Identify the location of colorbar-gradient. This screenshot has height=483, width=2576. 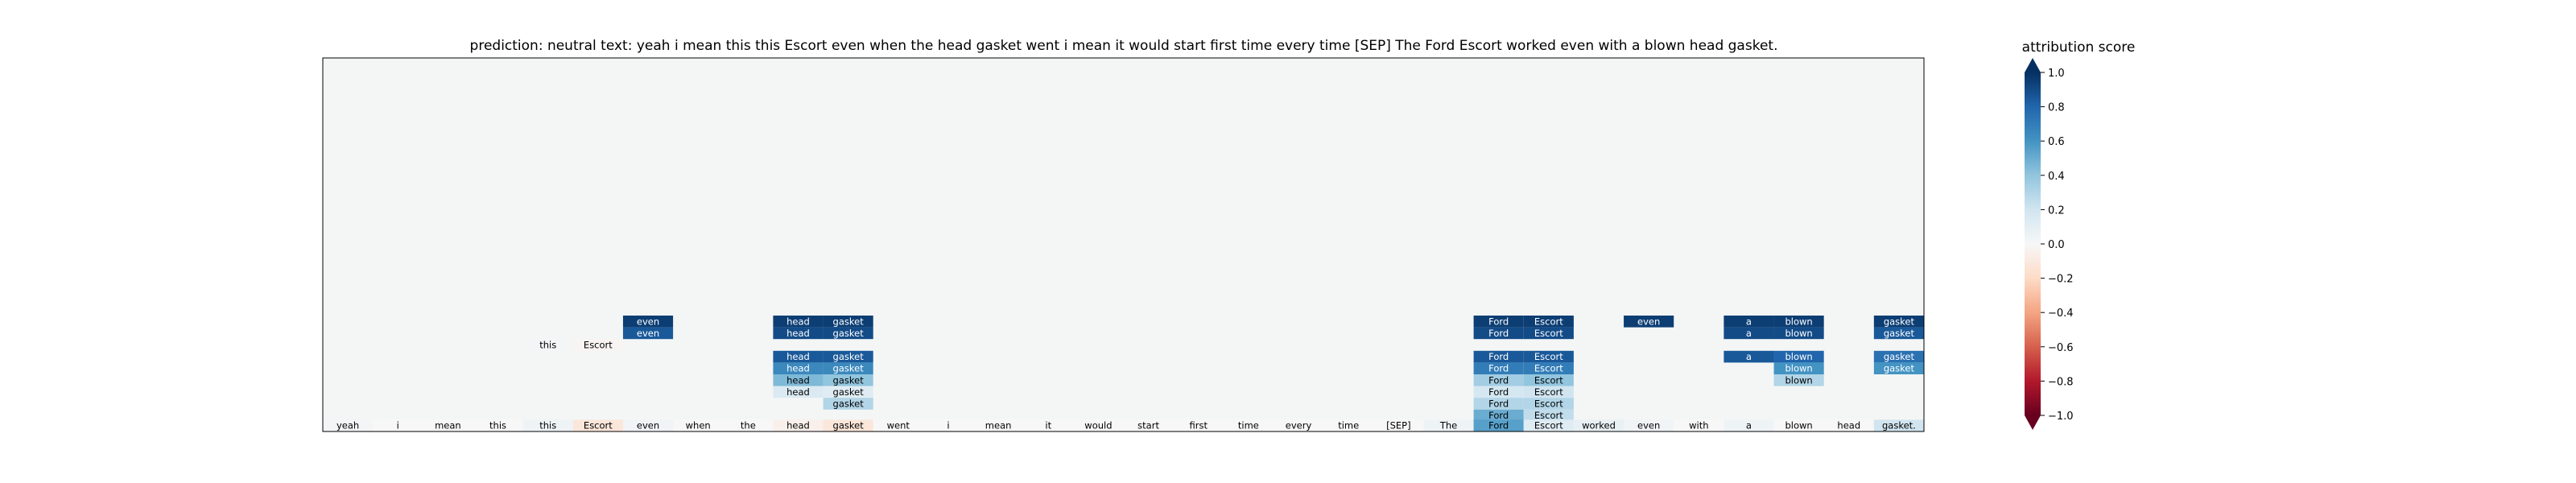
(2033, 243).